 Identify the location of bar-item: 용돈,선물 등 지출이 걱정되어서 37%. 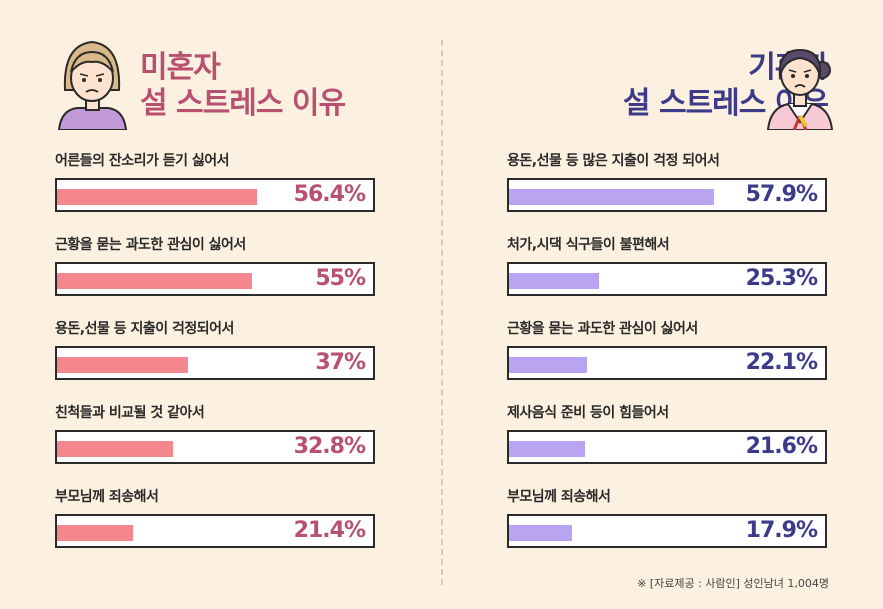
(220, 358).